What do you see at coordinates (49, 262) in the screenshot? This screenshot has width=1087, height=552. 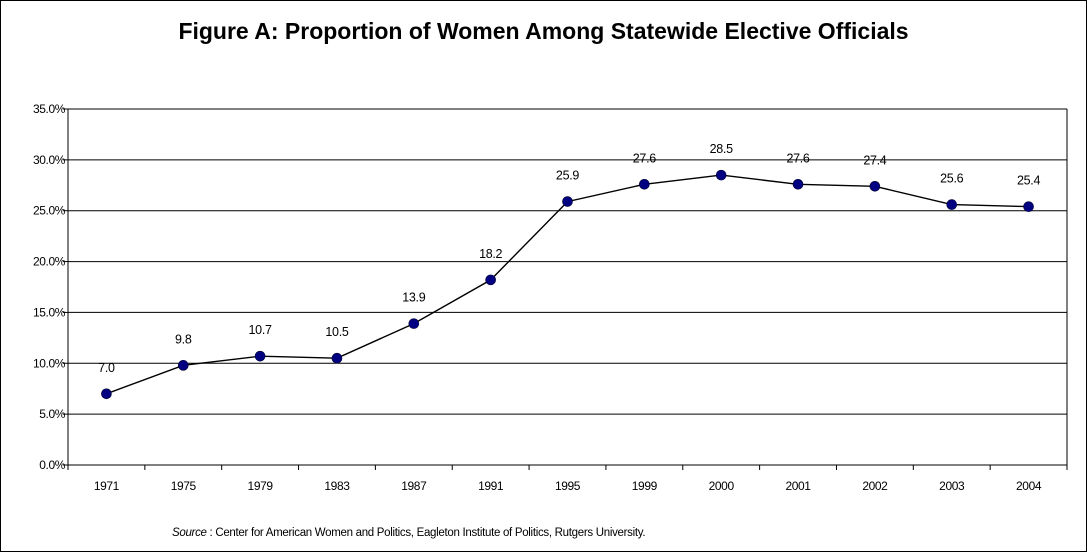 I see `y-tick-label: 20.0%` at bounding box center [49, 262].